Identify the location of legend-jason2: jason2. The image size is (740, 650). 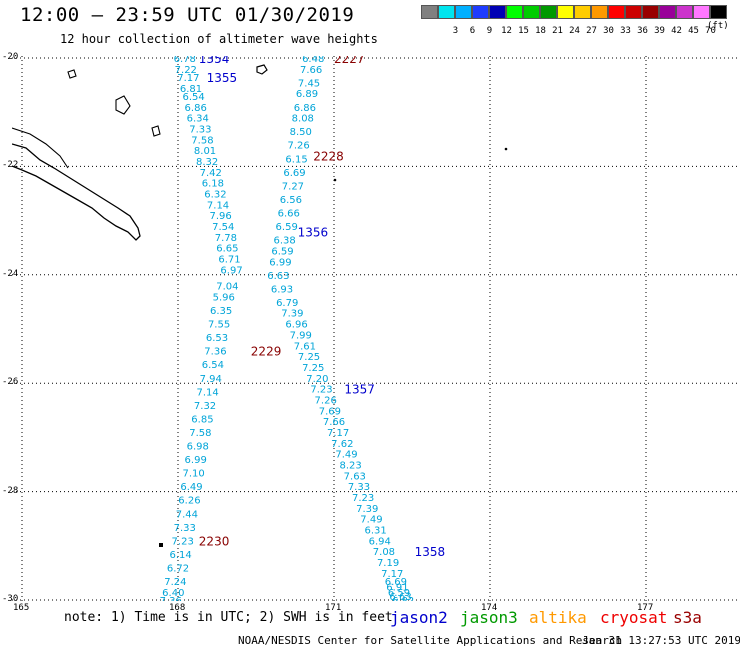
(419, 617).